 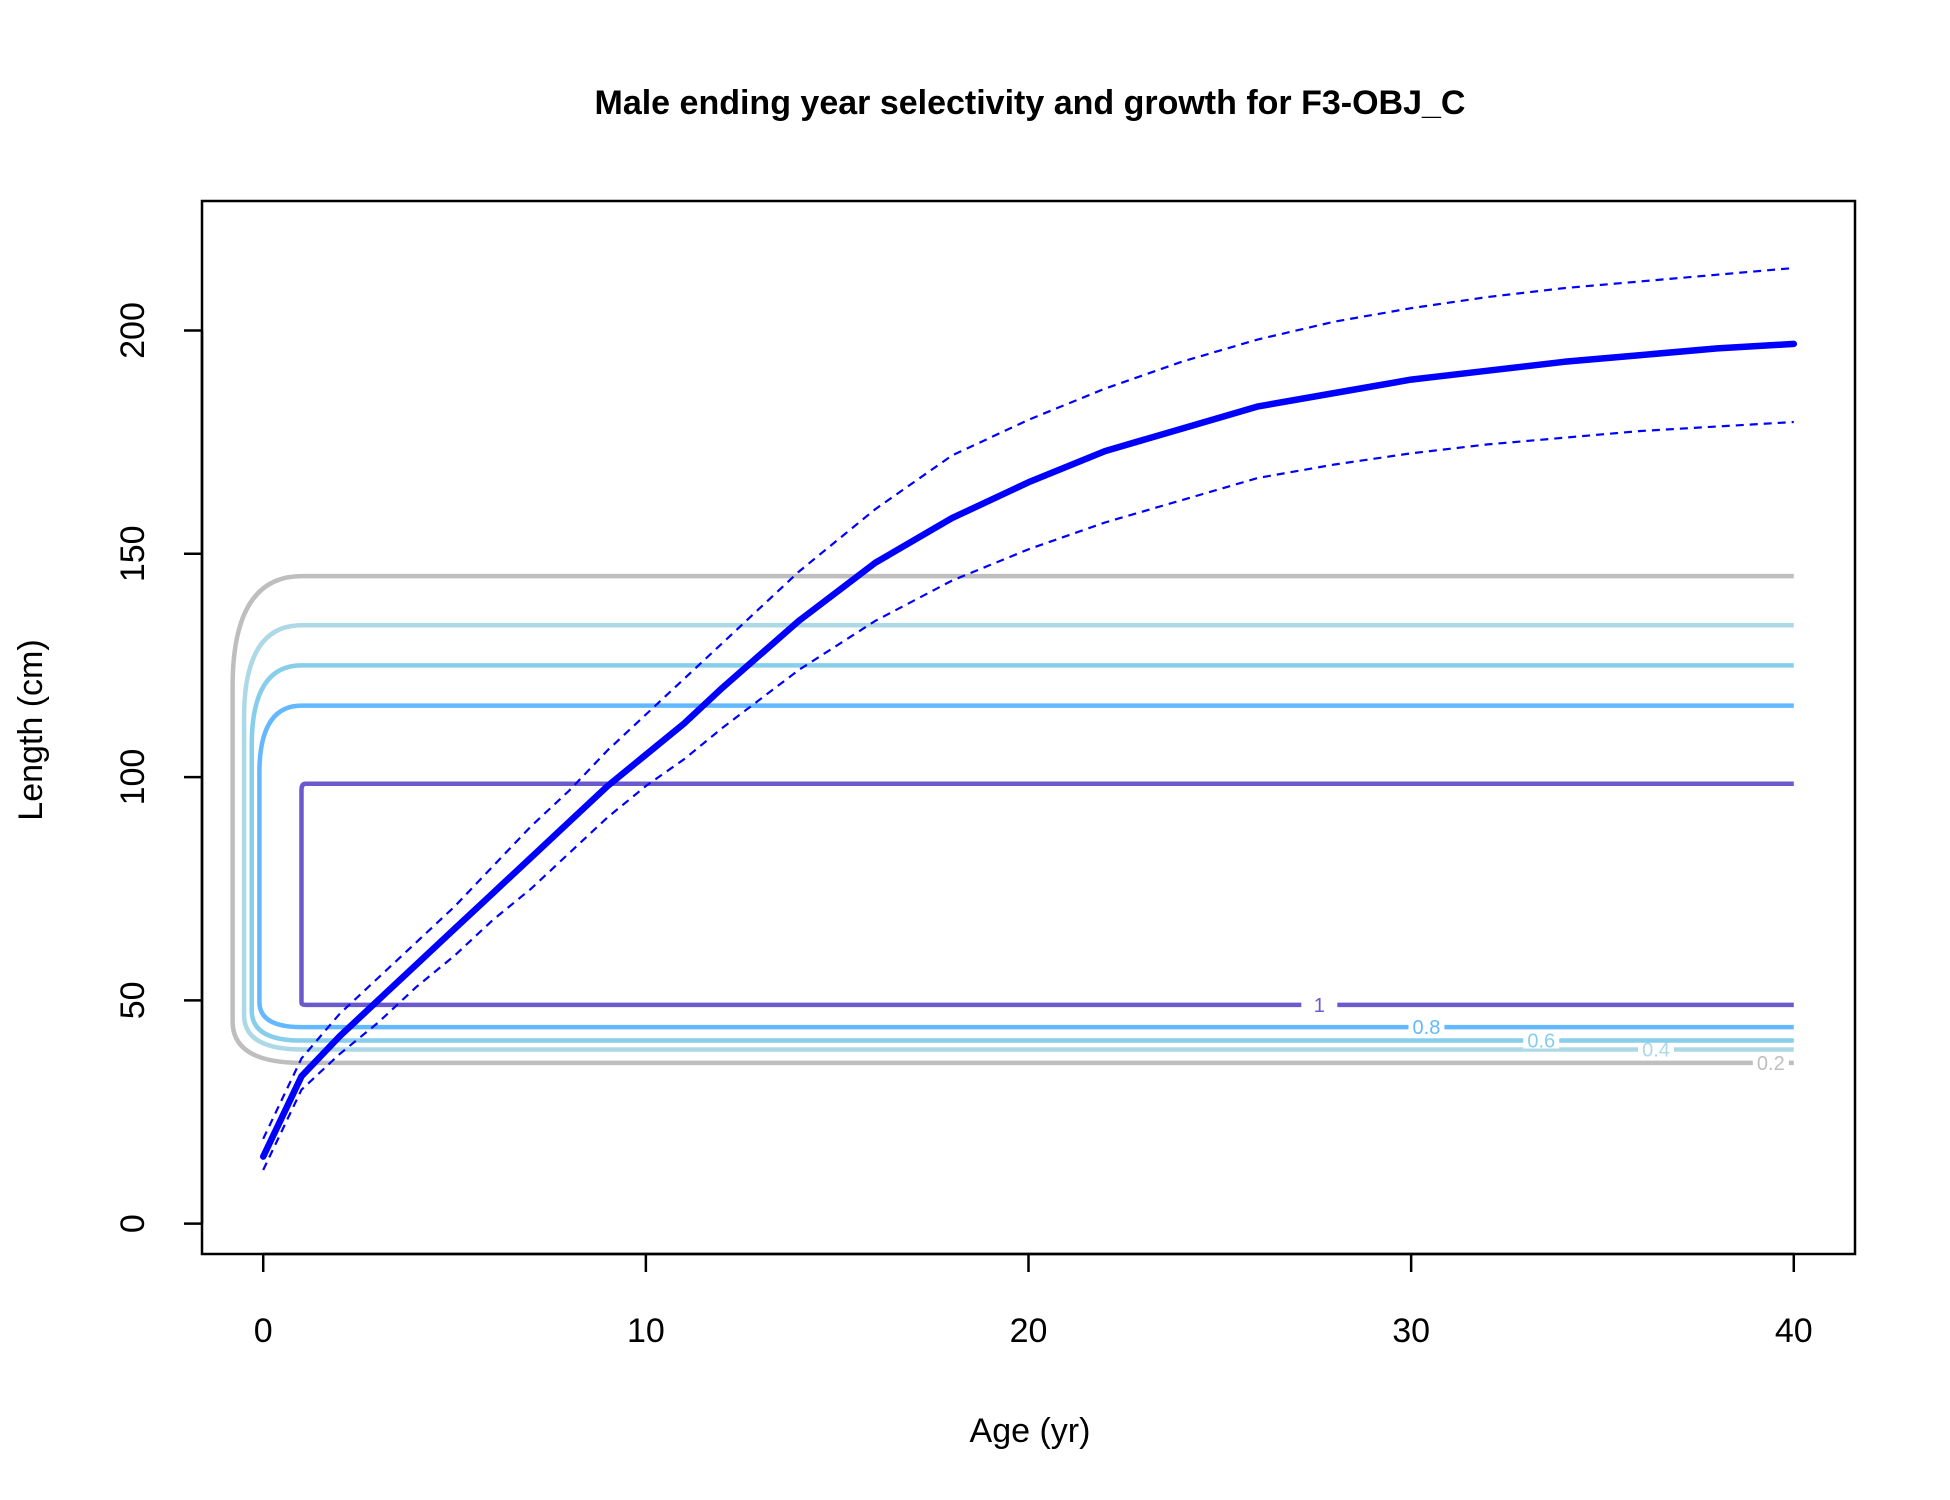 What do you see at coordinates (133, 1223) in the screenshot?
I see `y-tick-label-0: 0` at bounding box center [133, 1223].